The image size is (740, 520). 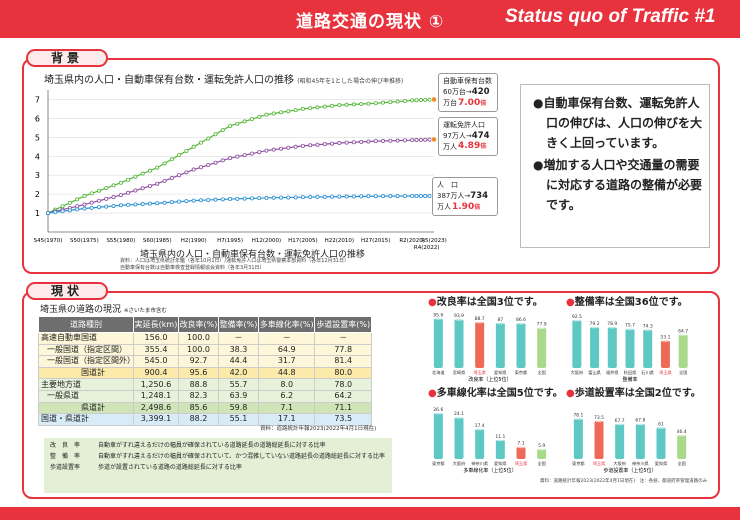 What do you see at coordinates (594, 372) in the screenshot?
I see `bar-category-label: 富山県` at bounding box center [594, 372].